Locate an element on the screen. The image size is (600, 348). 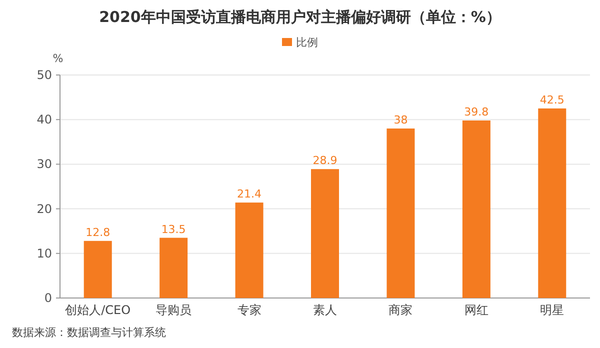
chart-title: 2020年中国受访直播电商用户对主播偏好调研（单位：%） is located at coordinates (300, 17).